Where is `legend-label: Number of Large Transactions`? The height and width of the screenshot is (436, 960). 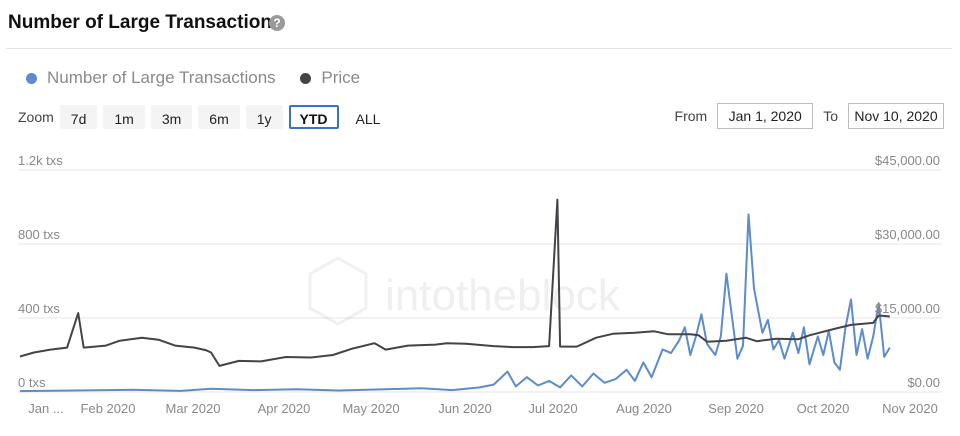 legend-label: Number of Large Transactions is located at coordinates (161, 77).